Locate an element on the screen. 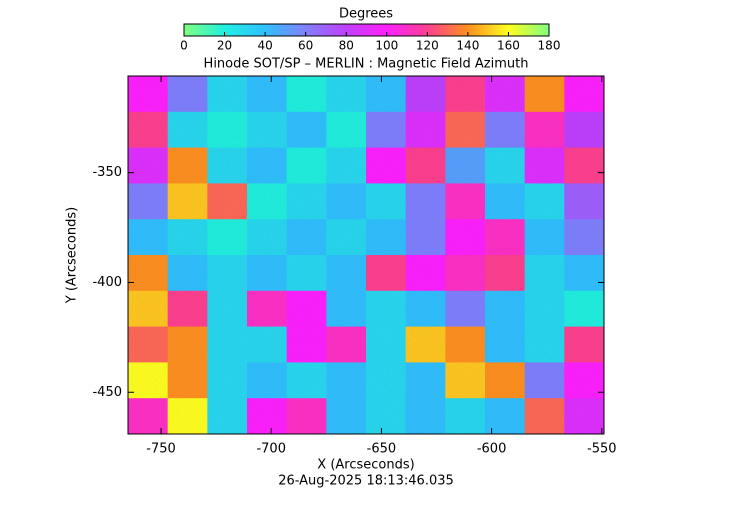  colorbar-tick-label: 80 is located at coordinates (346, 46).